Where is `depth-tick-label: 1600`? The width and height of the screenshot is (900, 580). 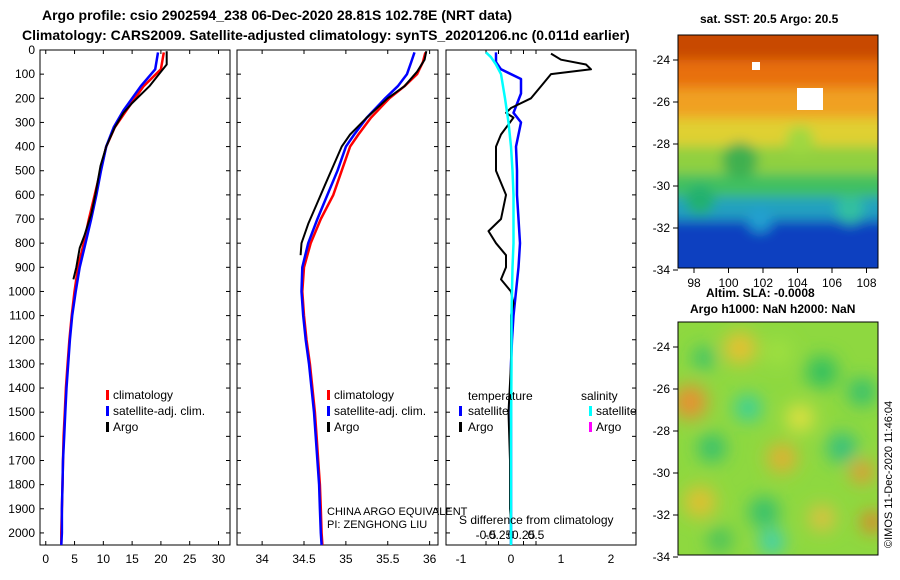
depth-tick-label: 1600 is located at coordinates (21, 436).